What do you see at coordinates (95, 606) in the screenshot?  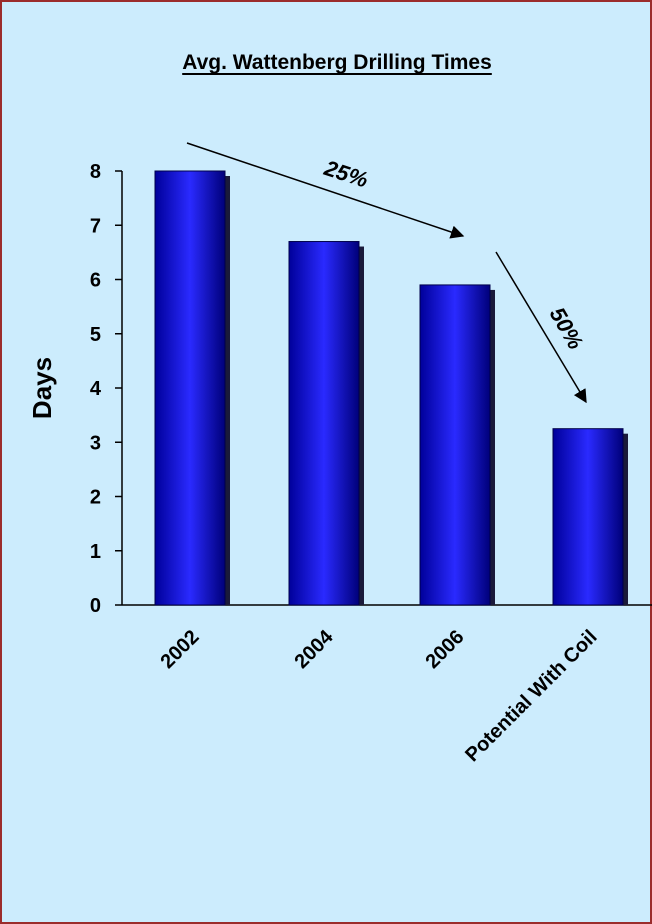 I see `y-tick-label: 0` at bounding box center [95, 606].